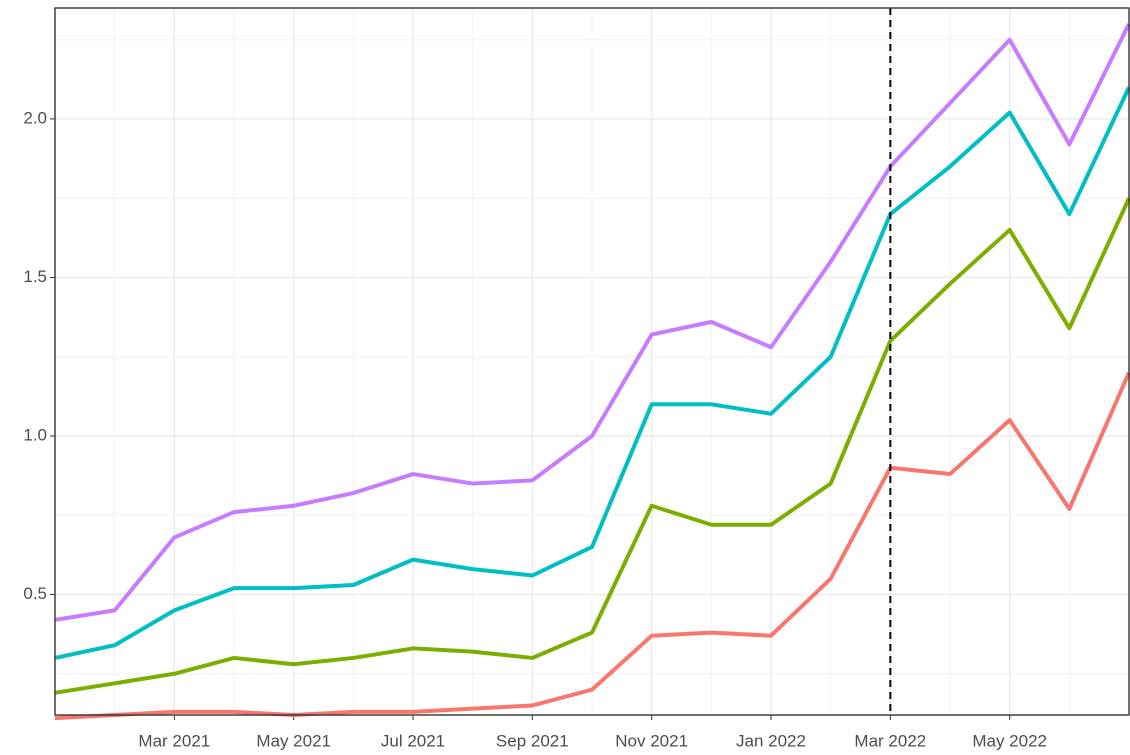  I want to click on y-tick-label: 1.0, so click(35, 434).